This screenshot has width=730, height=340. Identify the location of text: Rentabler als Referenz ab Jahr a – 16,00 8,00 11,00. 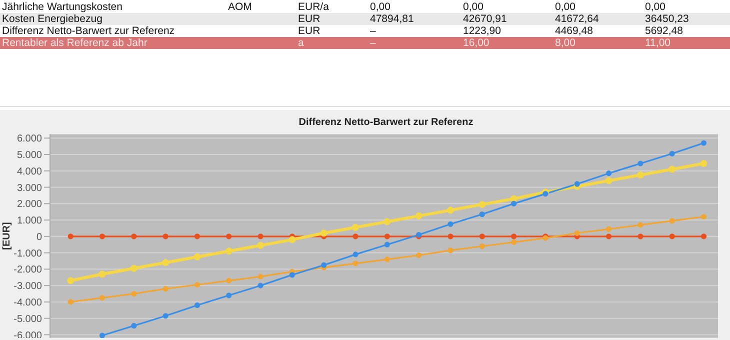
(336, 43).